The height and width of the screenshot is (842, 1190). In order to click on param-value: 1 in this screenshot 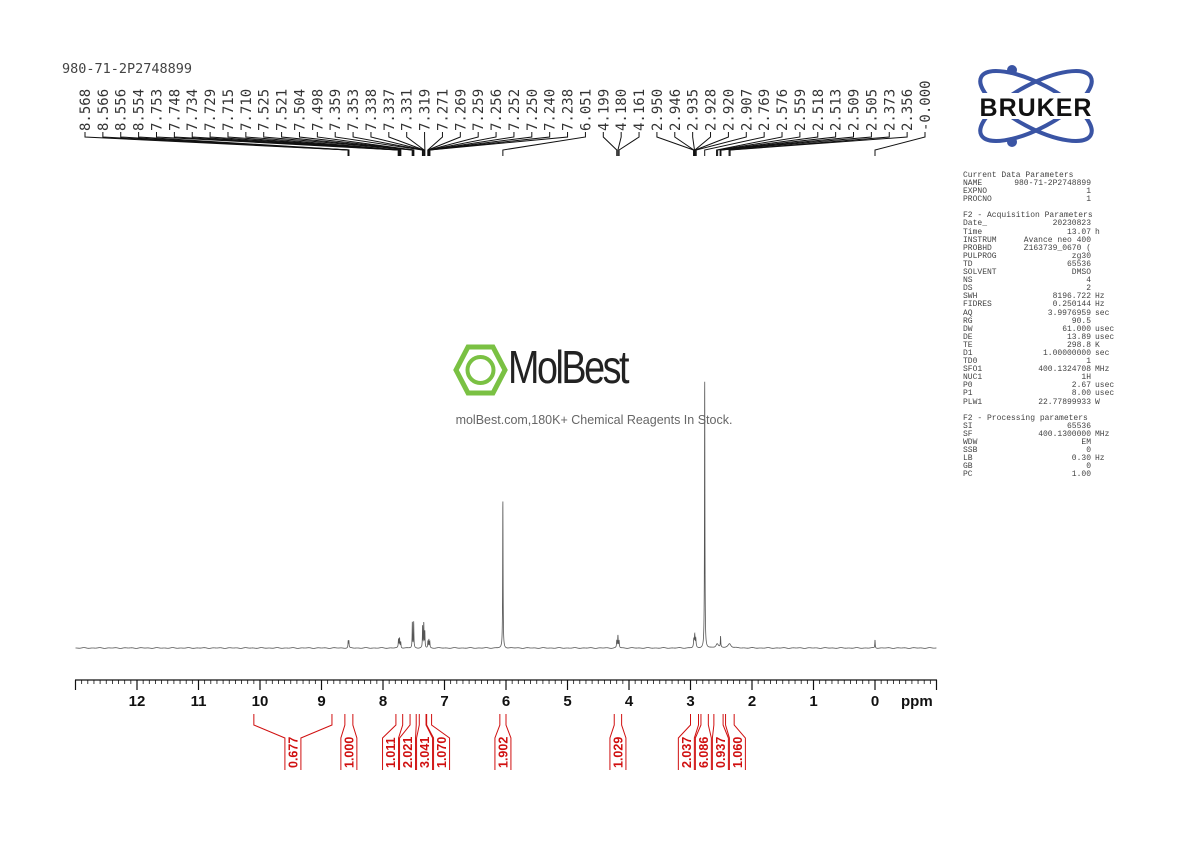, I will do `click(1088, 200)`.